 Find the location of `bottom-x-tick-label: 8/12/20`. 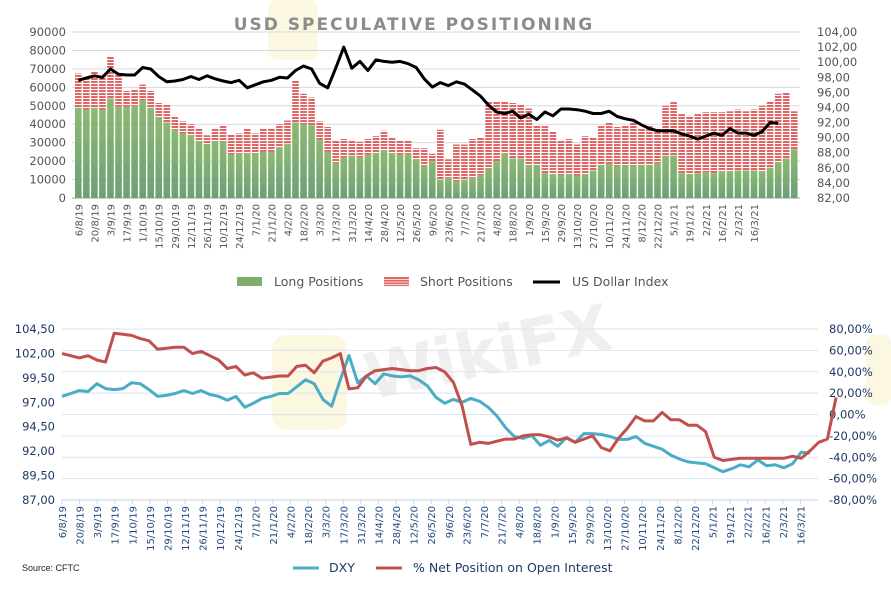

bottom-x-tick-label: 8/12/20 is located at coordinates (678, 525).